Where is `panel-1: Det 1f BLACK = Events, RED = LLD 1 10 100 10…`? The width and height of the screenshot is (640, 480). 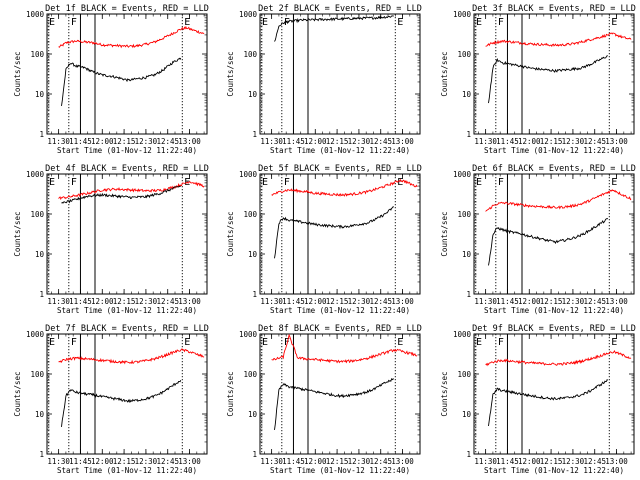 panel-1: Det 1f BLACK = Events, RED = LLD 1 10 100 10… is located at coordinates (111, 79).